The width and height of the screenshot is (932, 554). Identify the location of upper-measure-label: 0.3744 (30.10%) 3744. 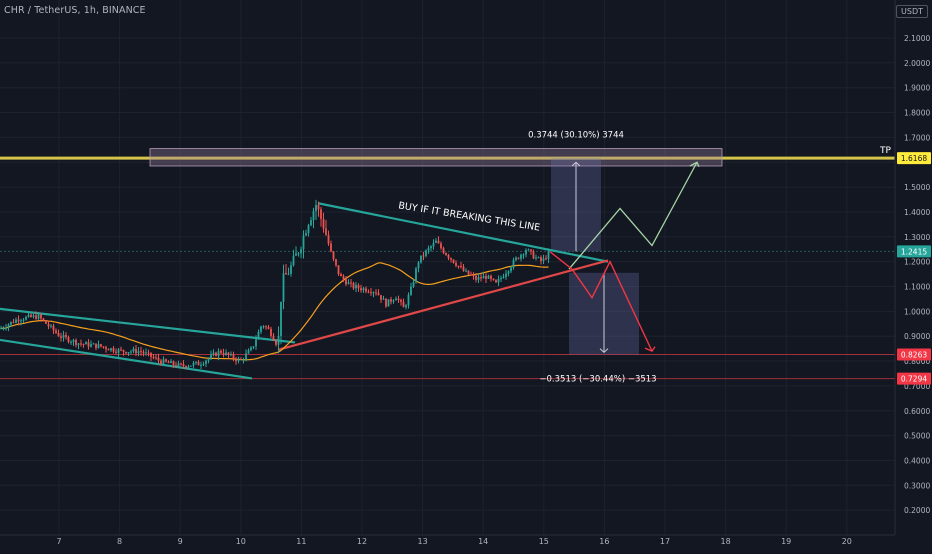
(576, 135).